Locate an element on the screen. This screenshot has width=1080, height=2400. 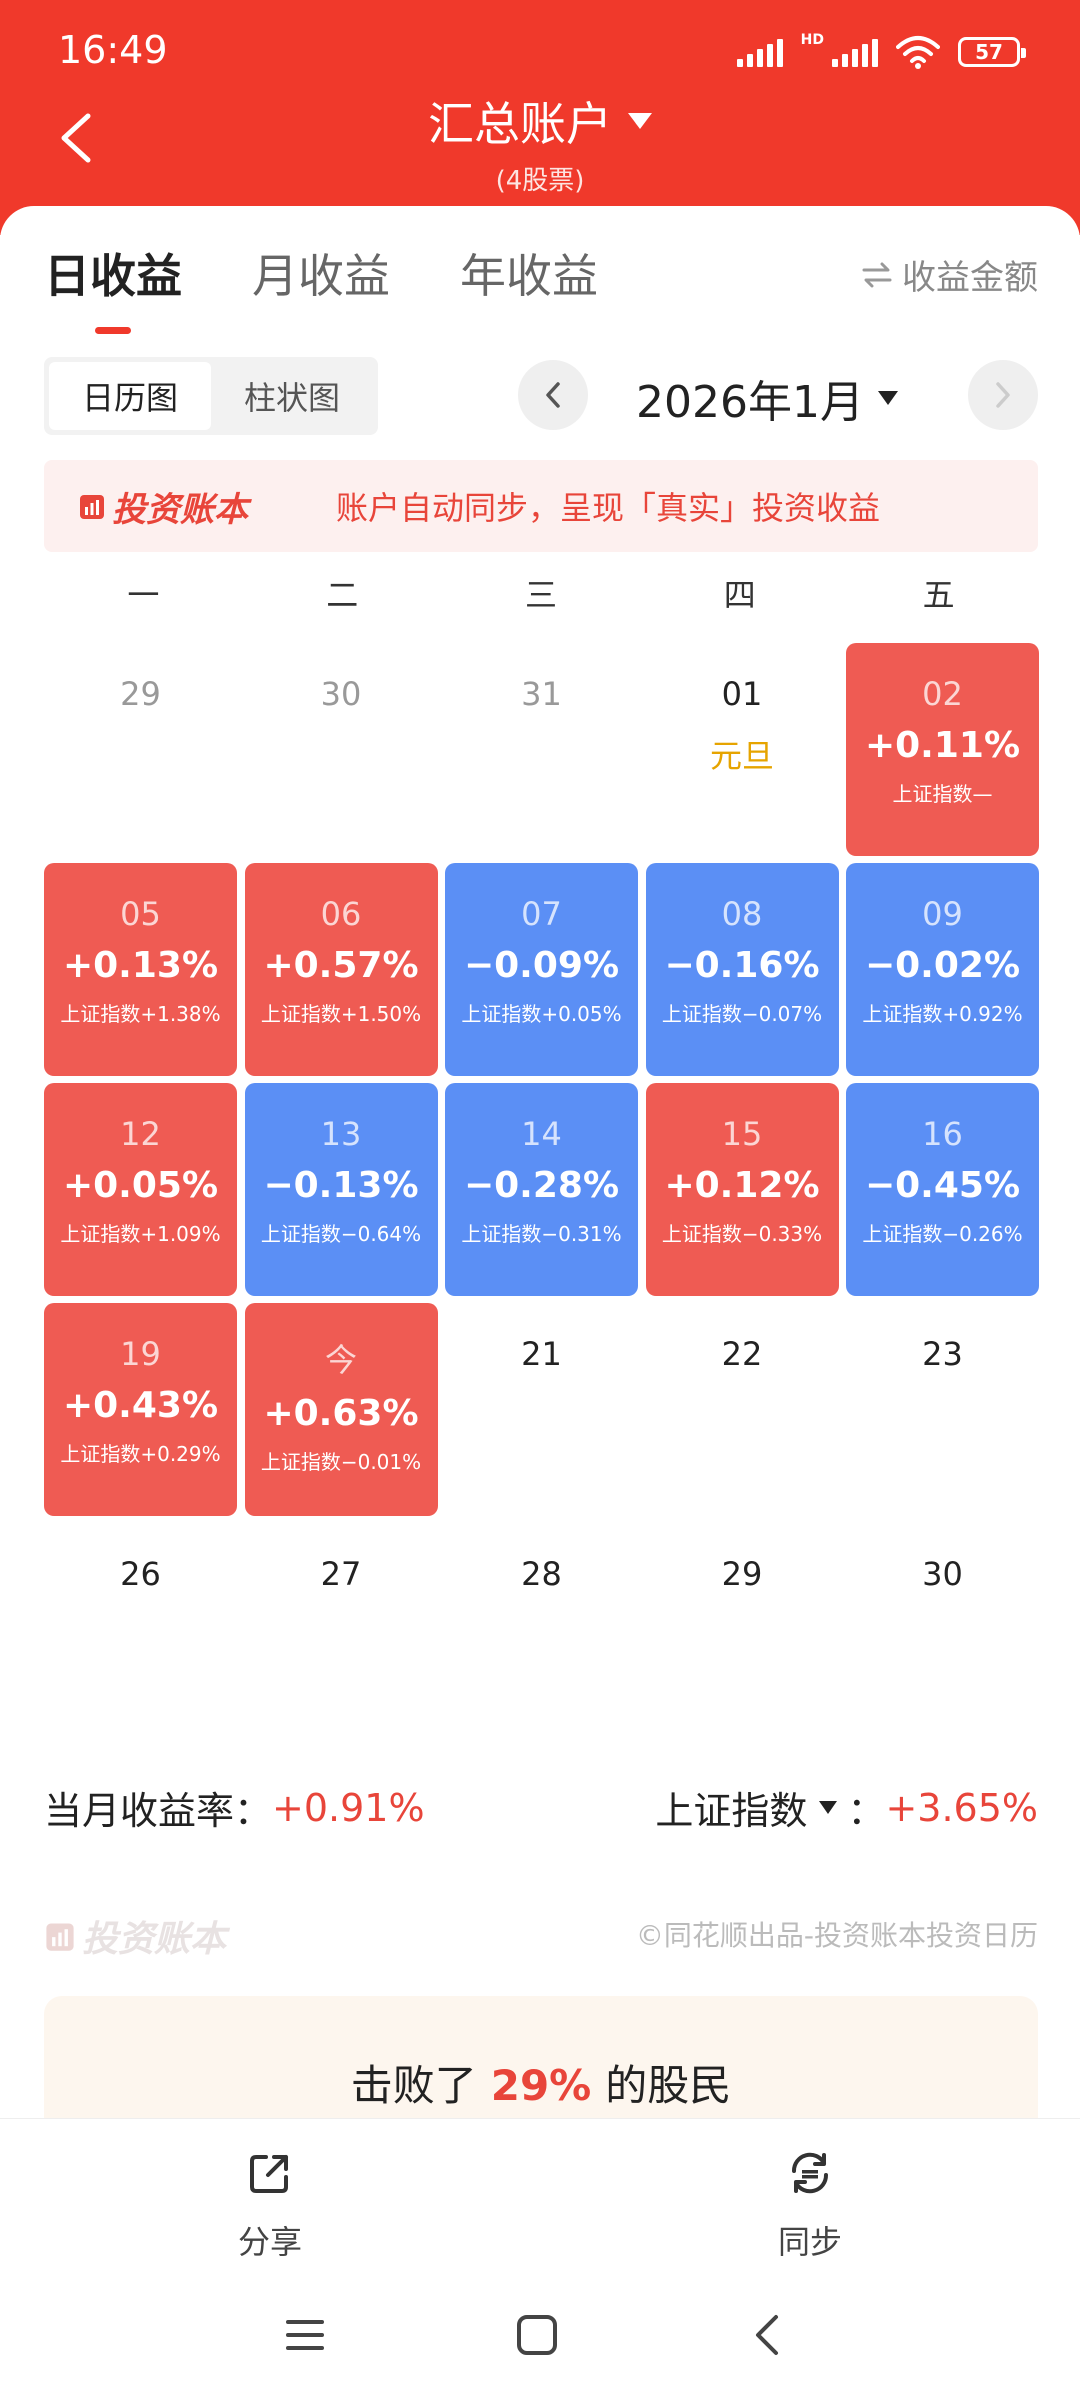
calendar-day-cell: 23 is located at coordinates (942, 1409).